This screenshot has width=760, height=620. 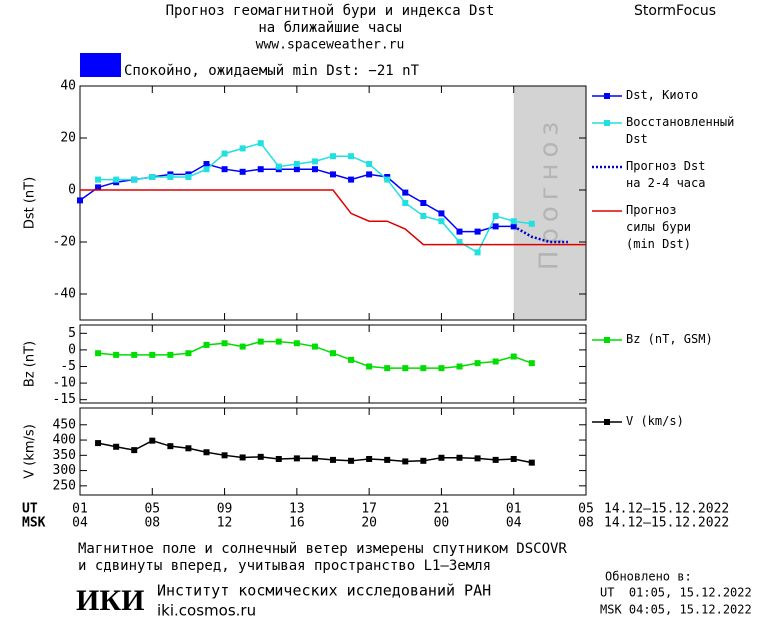 What do you see at coordinates (30, 509) in the screenshot?
I see `ut-label: UT` at bounding box center [30, 509].